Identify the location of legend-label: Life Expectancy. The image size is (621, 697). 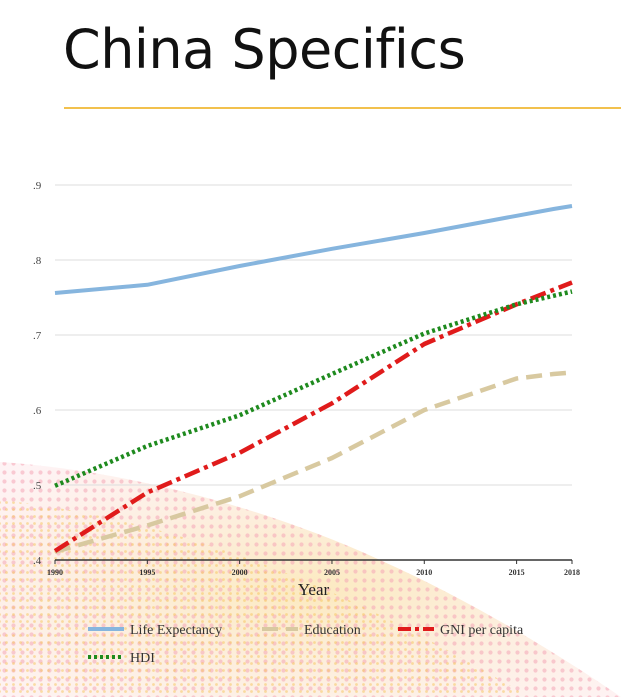
(176, 630).